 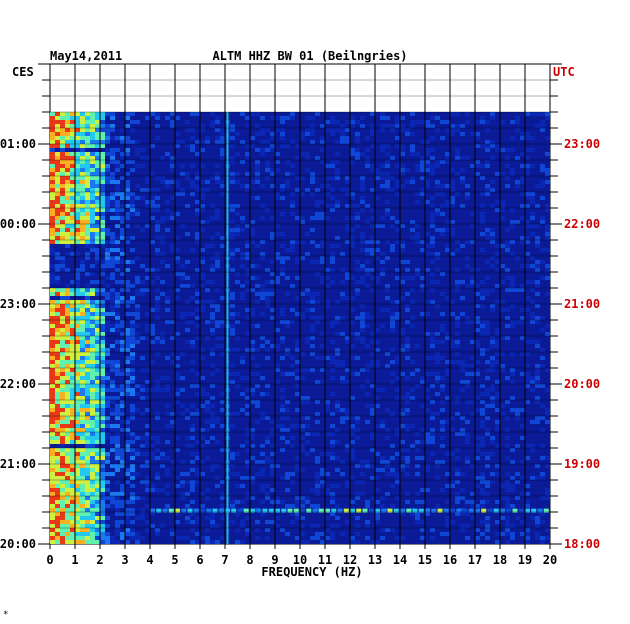 I want to click on x-tick-label: 11, so click(x=325, y=560).